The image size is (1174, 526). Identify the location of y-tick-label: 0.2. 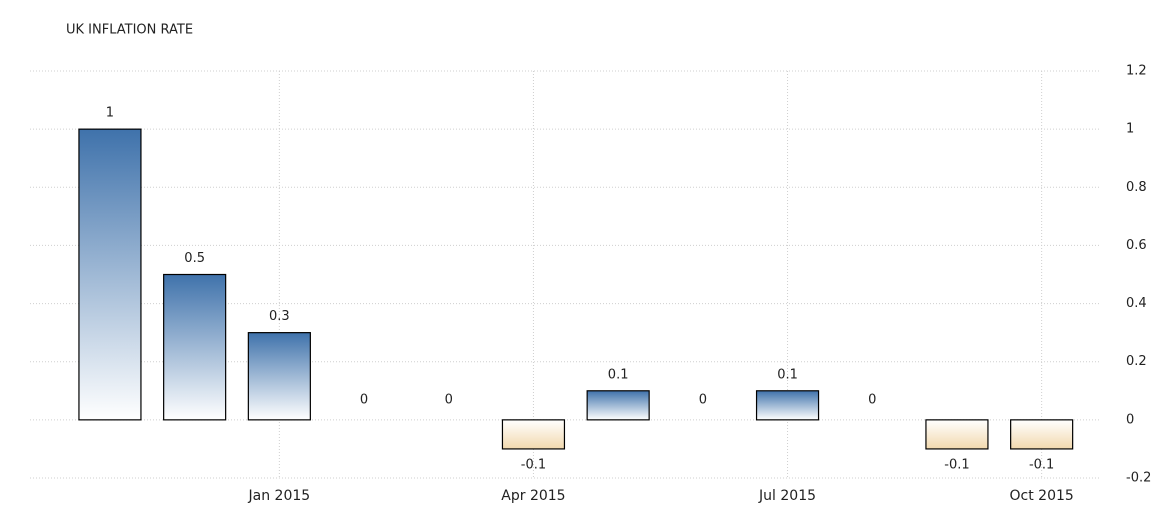
(1136, 361).